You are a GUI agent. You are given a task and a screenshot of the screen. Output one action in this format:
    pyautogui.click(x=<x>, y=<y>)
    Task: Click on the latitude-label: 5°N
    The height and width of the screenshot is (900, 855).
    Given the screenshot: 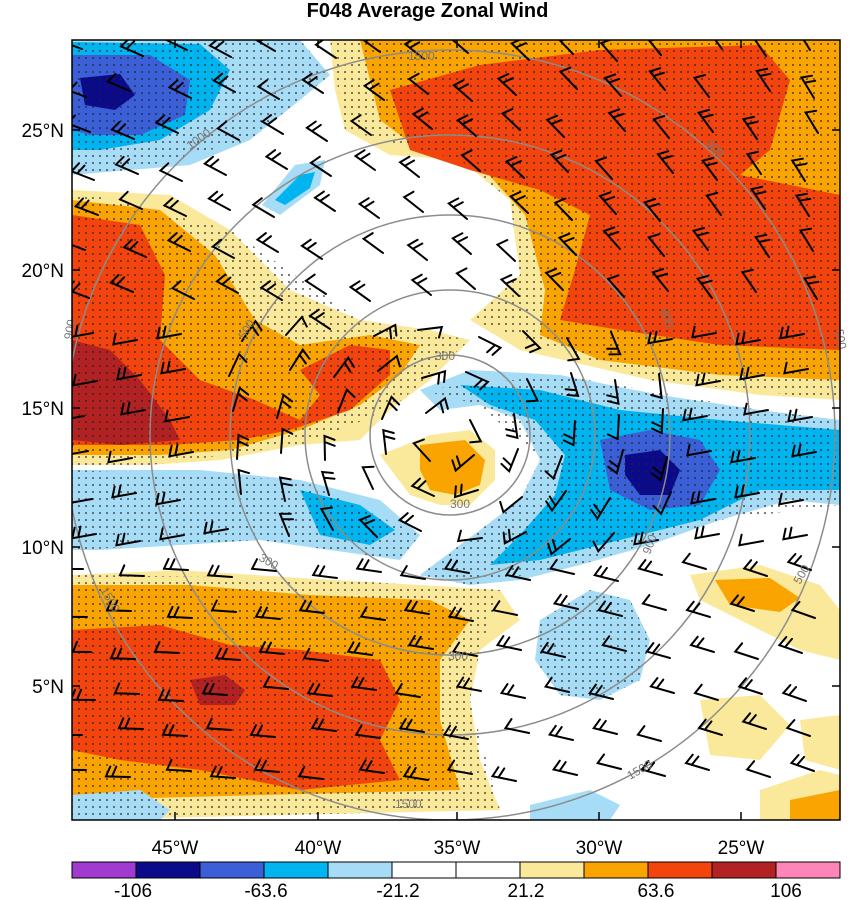 What is the action you would take?
    pyautogui.click(x=48, y=687)
    